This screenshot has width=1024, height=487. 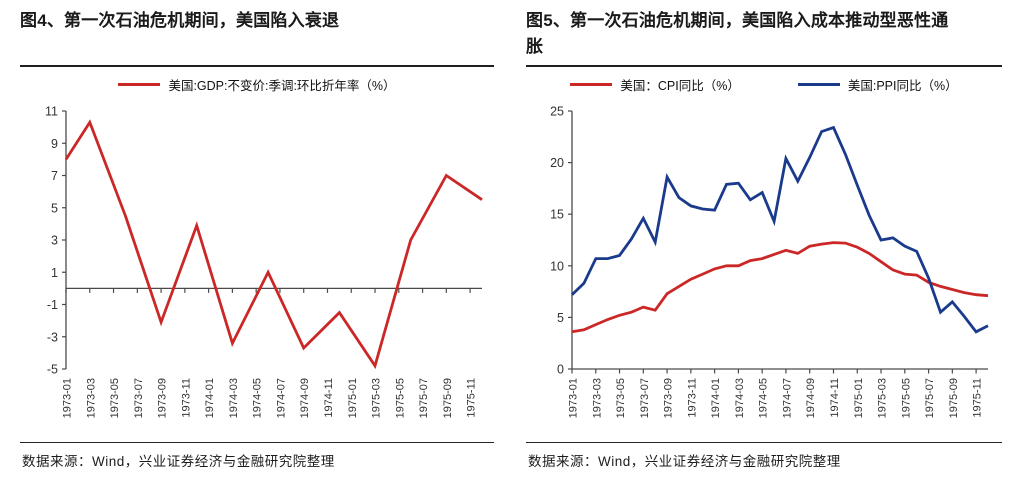 I want to click on y-tick-label: 10, so click(x=557, y=266).